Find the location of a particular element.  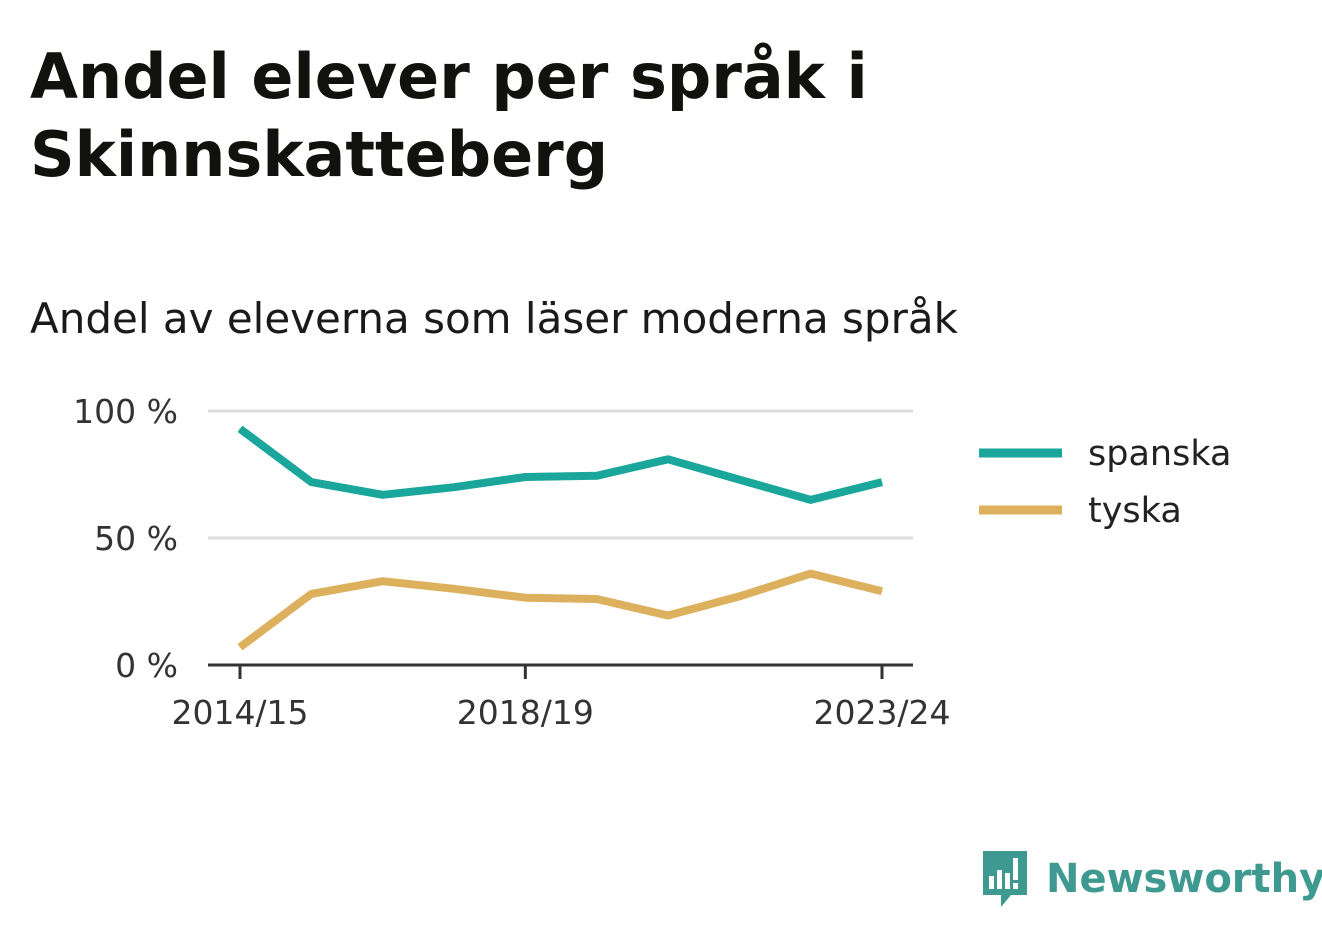

y-tick-label: 0 % is located at coordinates (146, 665).